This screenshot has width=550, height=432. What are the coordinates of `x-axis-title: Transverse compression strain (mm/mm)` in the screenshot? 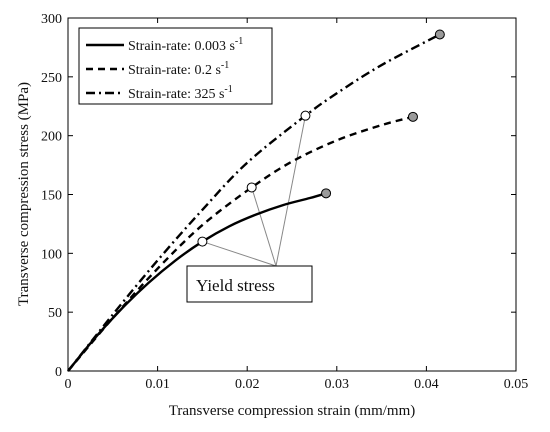 It's located at (292, 411).